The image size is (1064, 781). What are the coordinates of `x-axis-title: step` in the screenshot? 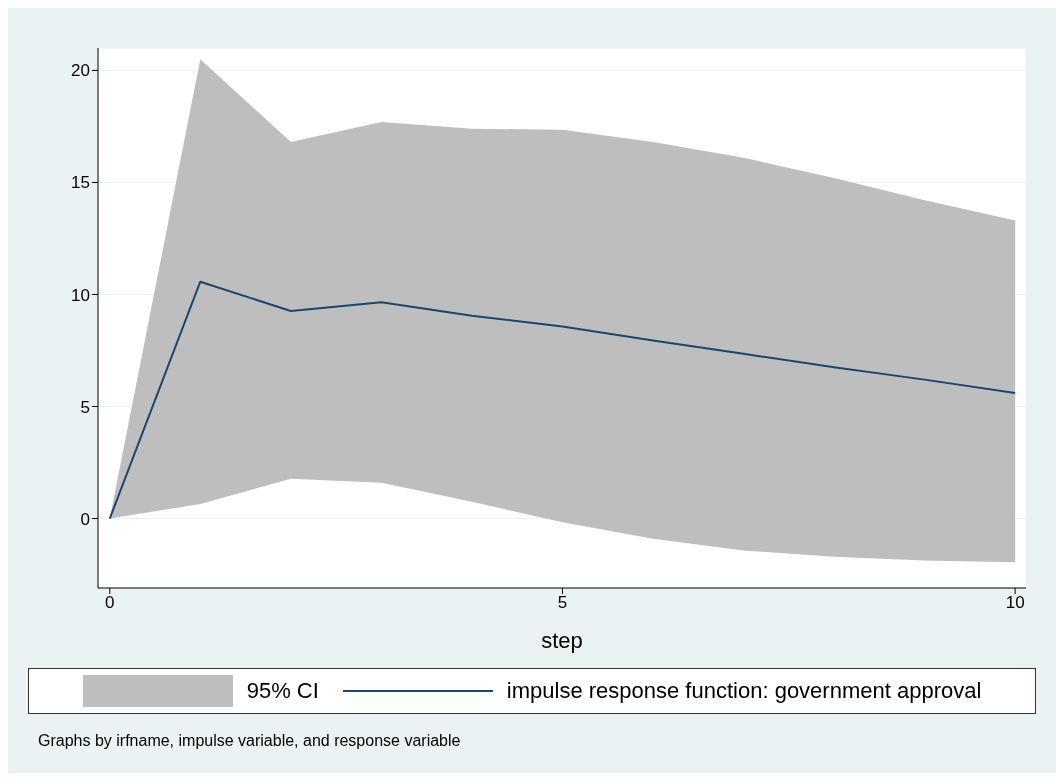 It's located at (562, 640).